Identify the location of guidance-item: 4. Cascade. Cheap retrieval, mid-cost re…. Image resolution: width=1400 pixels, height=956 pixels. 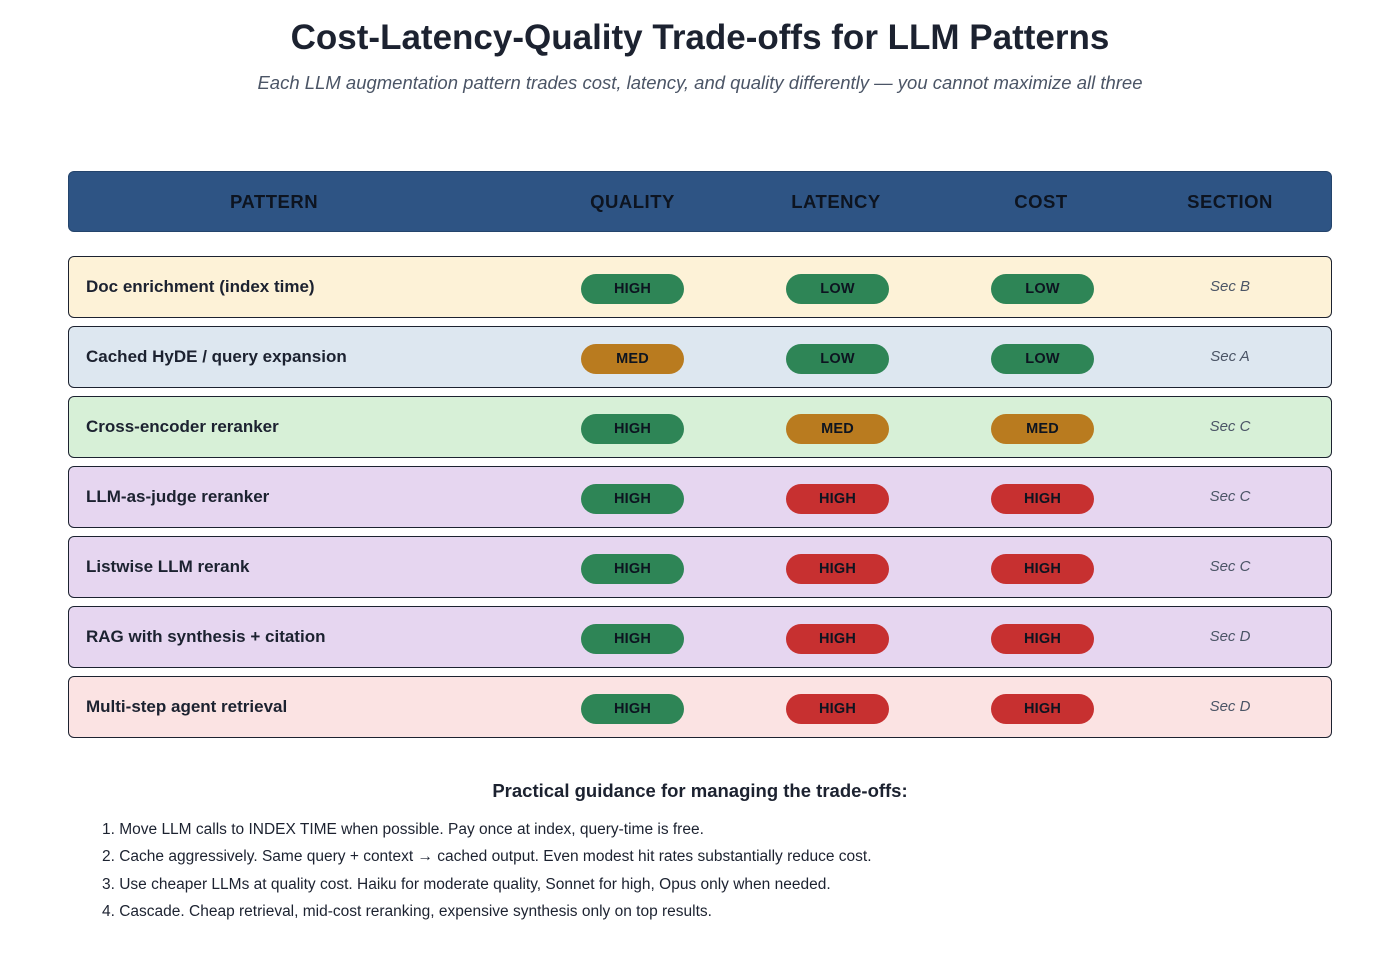
(407, 911).